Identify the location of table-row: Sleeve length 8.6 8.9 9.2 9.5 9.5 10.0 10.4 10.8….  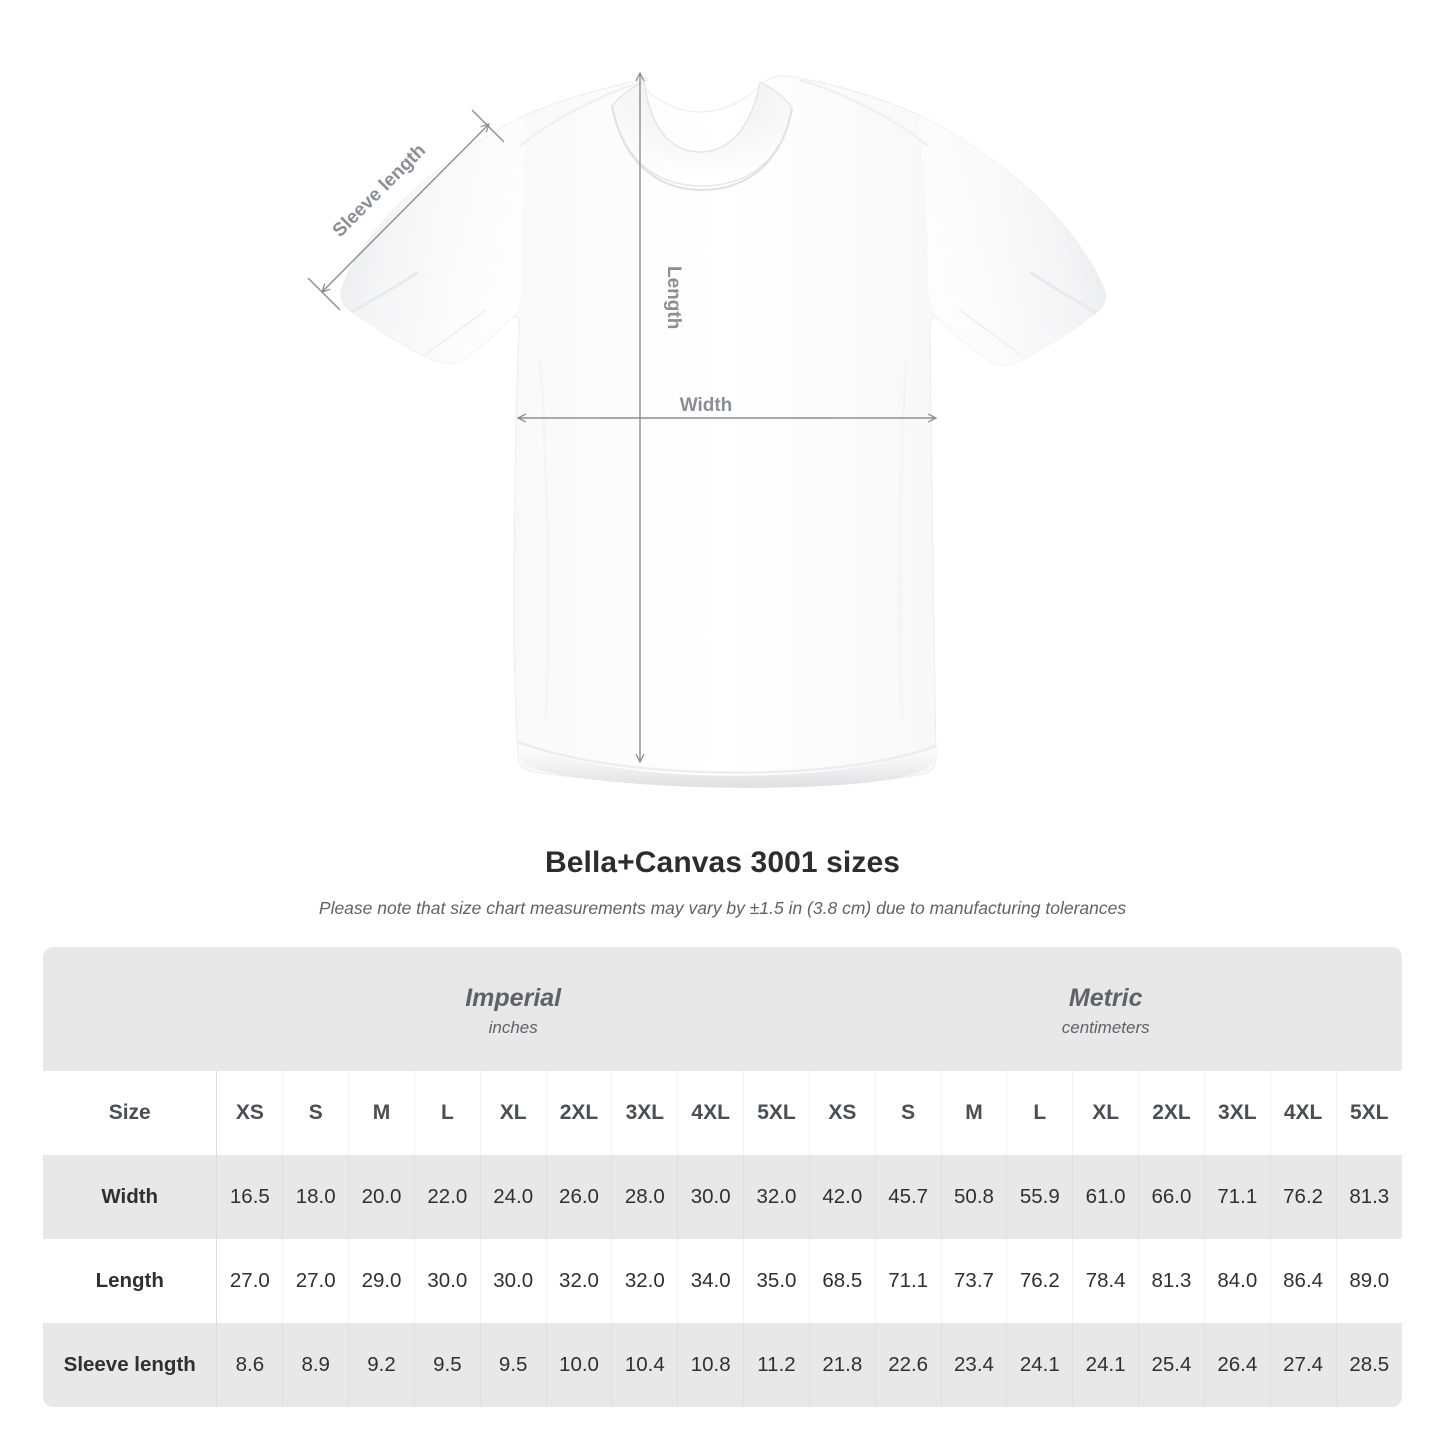
(722, 1365).